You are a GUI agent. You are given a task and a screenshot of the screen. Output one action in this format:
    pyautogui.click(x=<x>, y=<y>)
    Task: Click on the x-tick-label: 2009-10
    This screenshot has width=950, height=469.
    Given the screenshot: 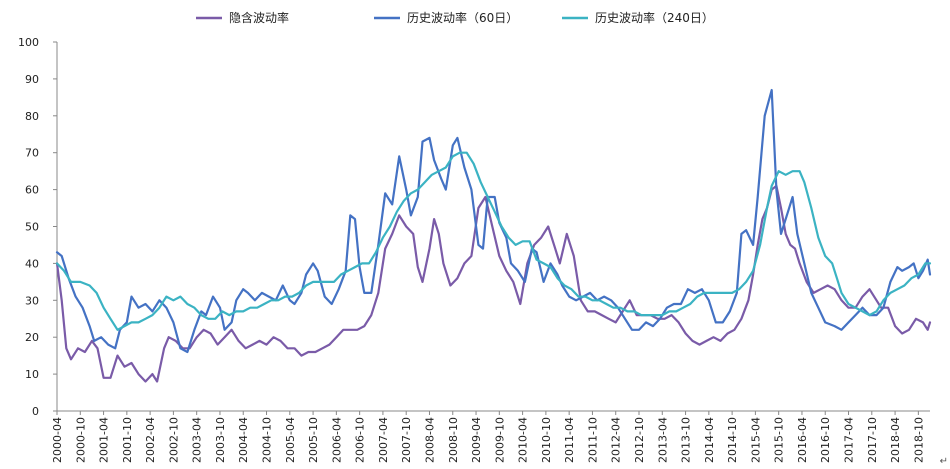 What is the action you would take?
    pyautogui.click(x=499, y=440)
    